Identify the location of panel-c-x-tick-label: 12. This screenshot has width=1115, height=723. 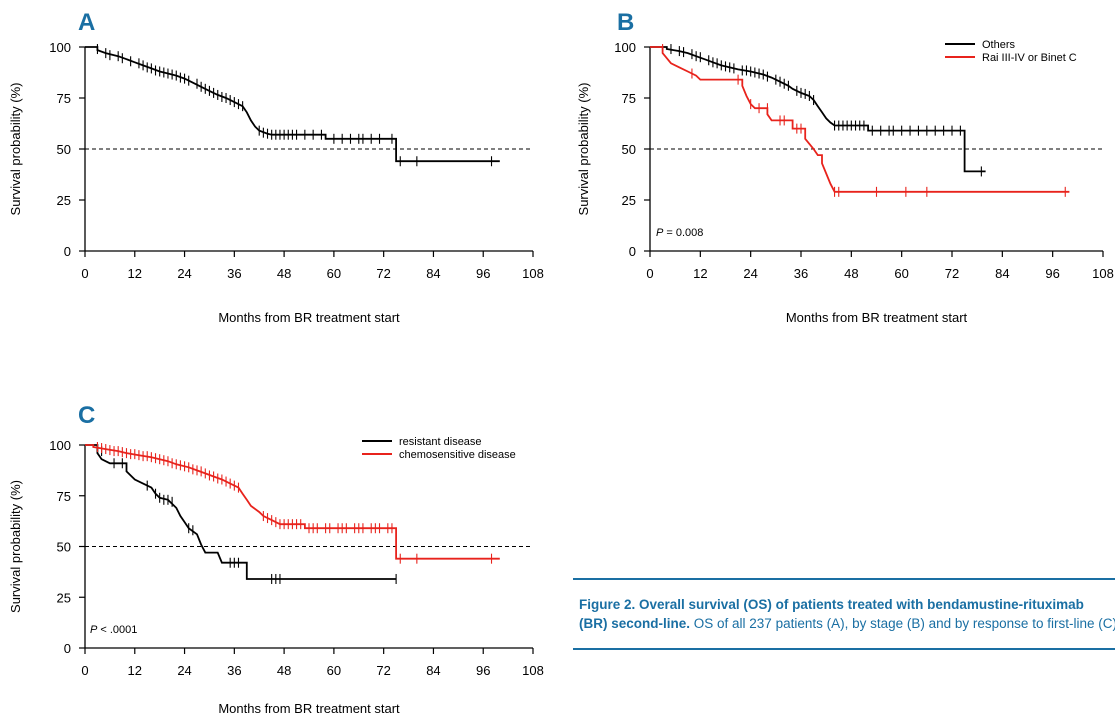
(135, 670).